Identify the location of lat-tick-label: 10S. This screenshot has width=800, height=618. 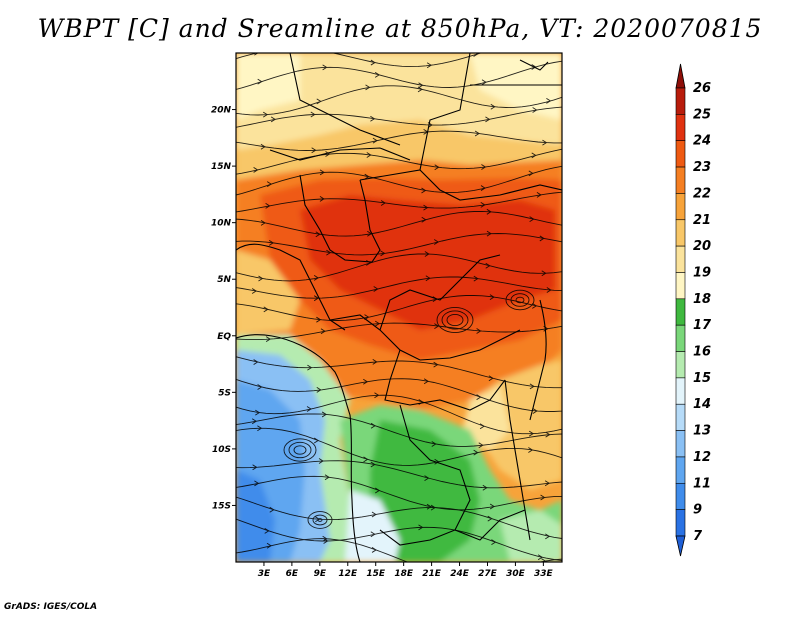
(221, 450).